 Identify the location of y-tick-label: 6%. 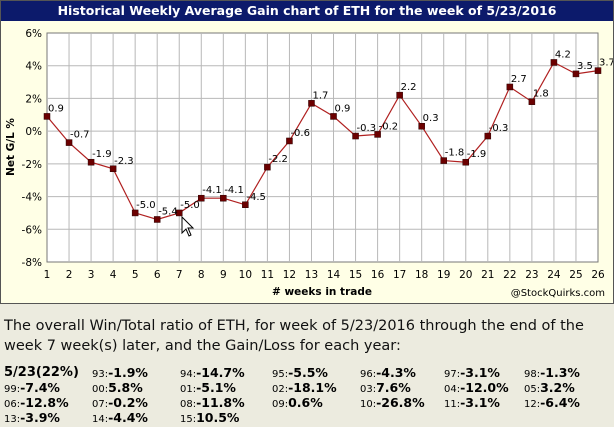
(33, 34).